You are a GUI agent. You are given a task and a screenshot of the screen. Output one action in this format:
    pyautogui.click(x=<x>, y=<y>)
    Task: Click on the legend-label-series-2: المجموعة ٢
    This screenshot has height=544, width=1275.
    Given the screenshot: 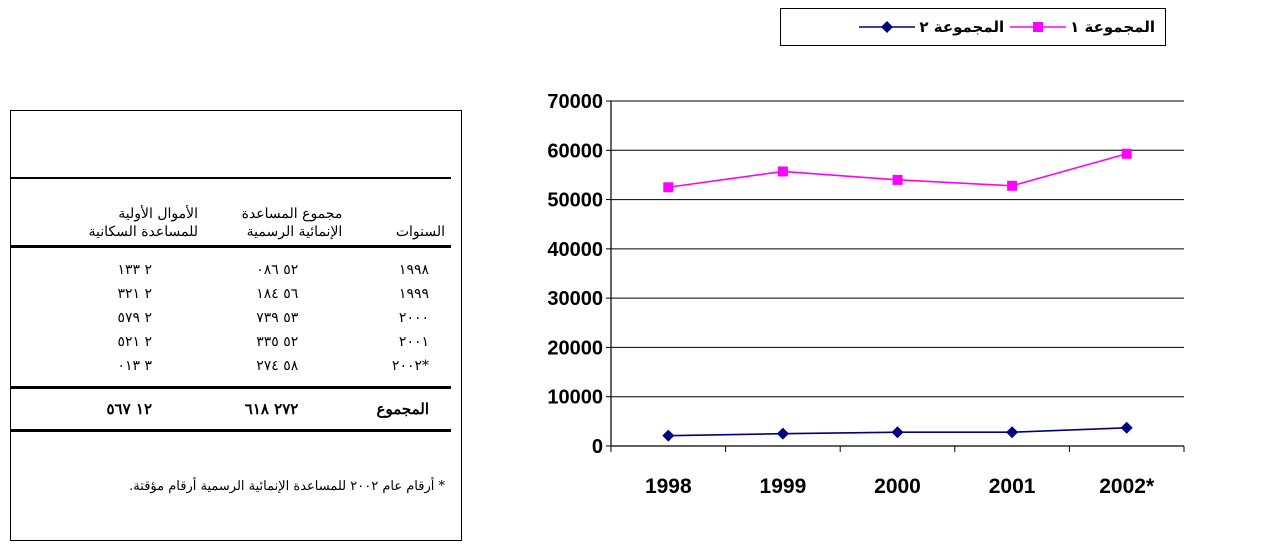 What is the action you would take?
    pyautogui.click(x=962, y=27)
    